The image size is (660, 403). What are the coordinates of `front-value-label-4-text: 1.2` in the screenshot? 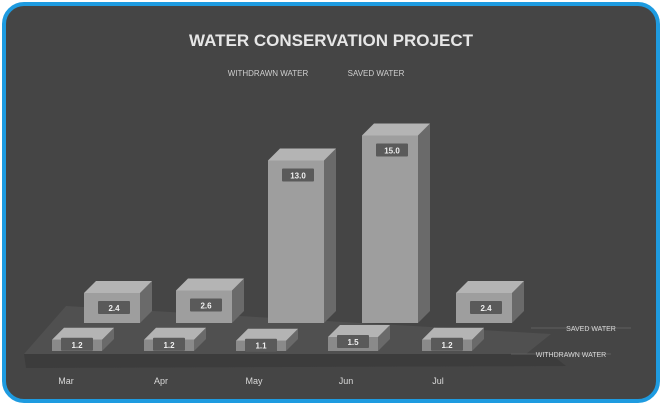 It's located at (447, 345).